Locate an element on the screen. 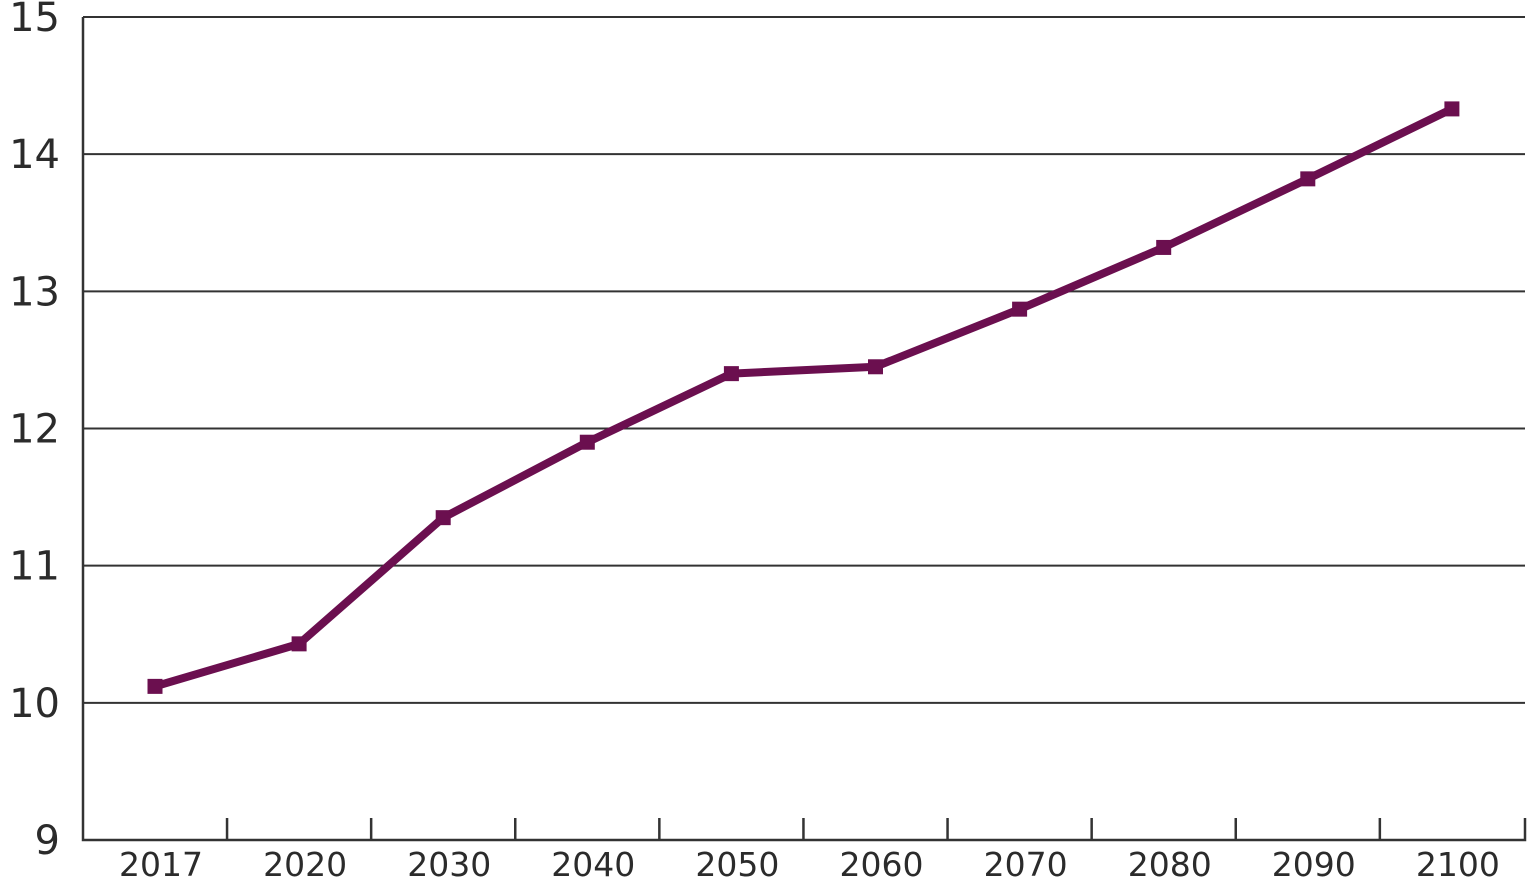  x-tick-label: 2050 is located at coordinates (737, 864).